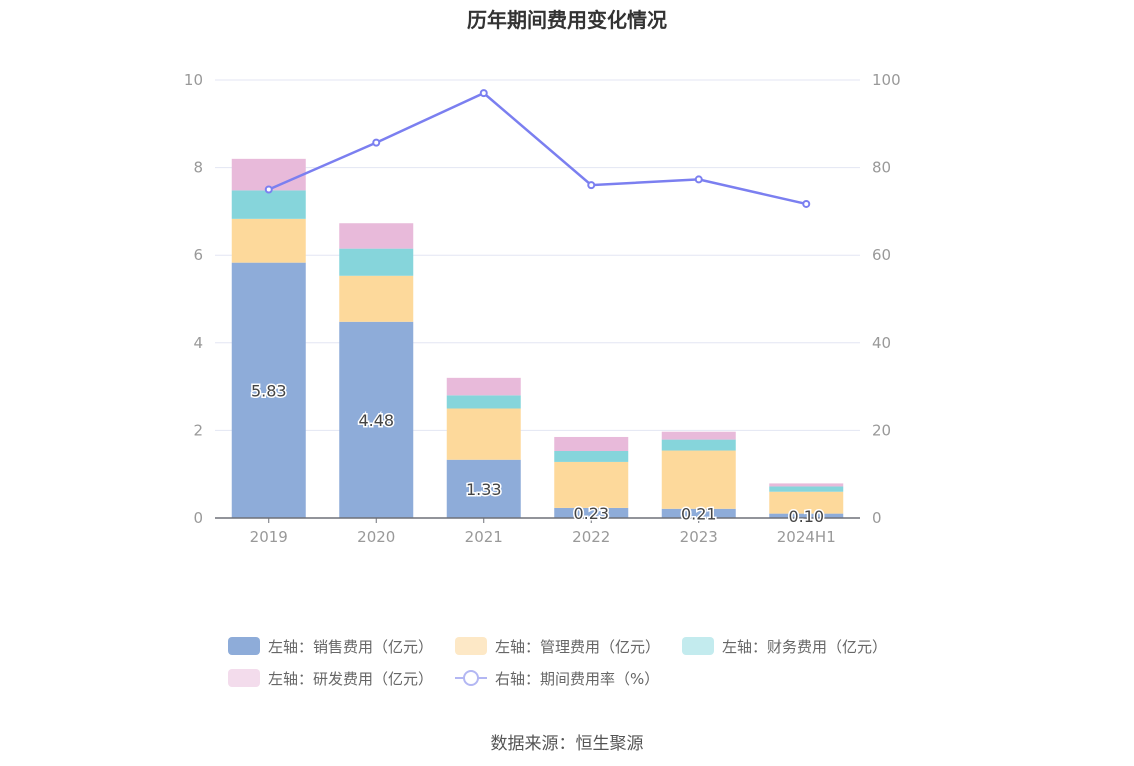 This screenshot has width=1134, height=766. Describe the element at coordinates (193, 80) in the screenshot. I see `left-axis-tick-label: 10` at that location.